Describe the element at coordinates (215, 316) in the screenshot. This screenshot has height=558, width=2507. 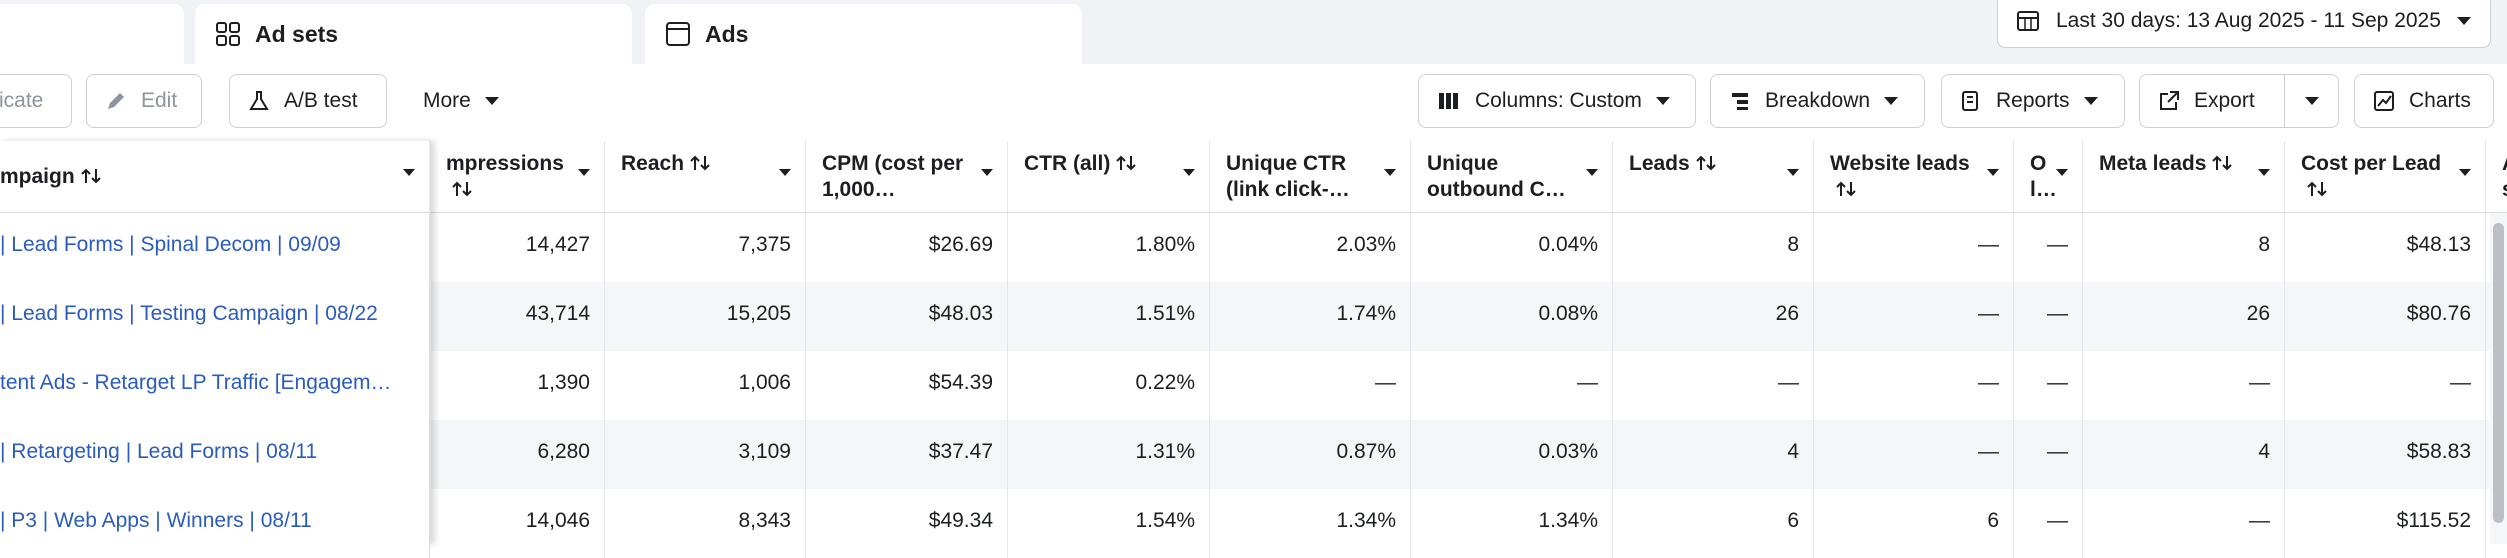
I see `campaign-link: | Lead Forms | Testing Campaign | 08/22` at that location.